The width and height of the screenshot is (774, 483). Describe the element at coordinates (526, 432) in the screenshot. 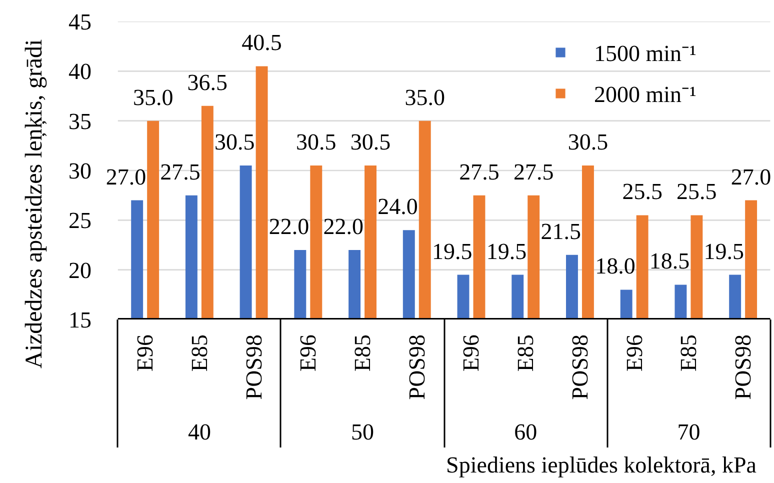

I see `text: 60` at that location.